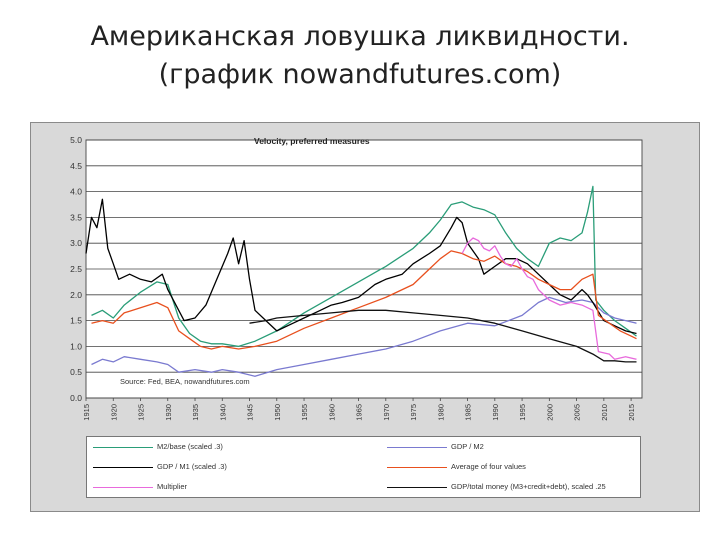 The height and width of the screenshot is (540, 720). What do you see at coordinates (86, 412) in the screenshot?
I see `x-tick-label: 1915` at bounding box center [86, 412].